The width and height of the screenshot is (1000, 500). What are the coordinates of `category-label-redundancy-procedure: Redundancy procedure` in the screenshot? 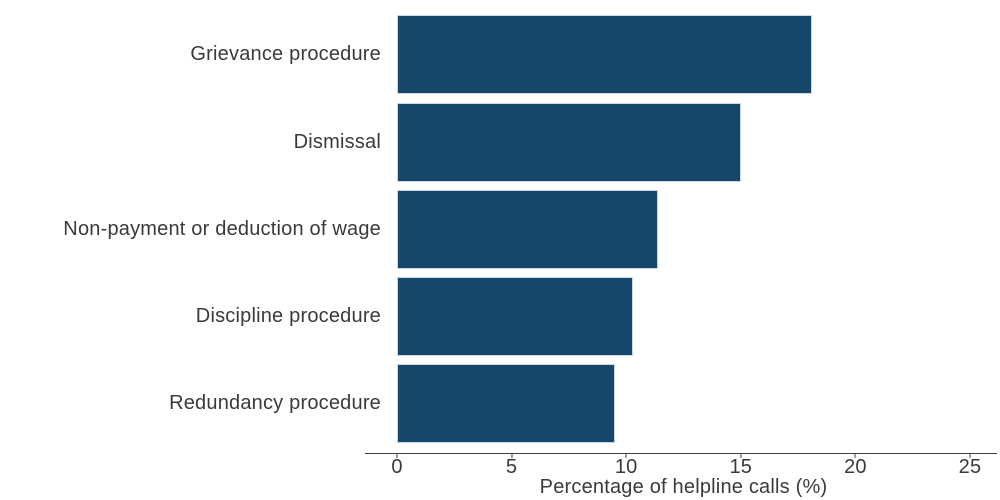 It's located at (275, 403).